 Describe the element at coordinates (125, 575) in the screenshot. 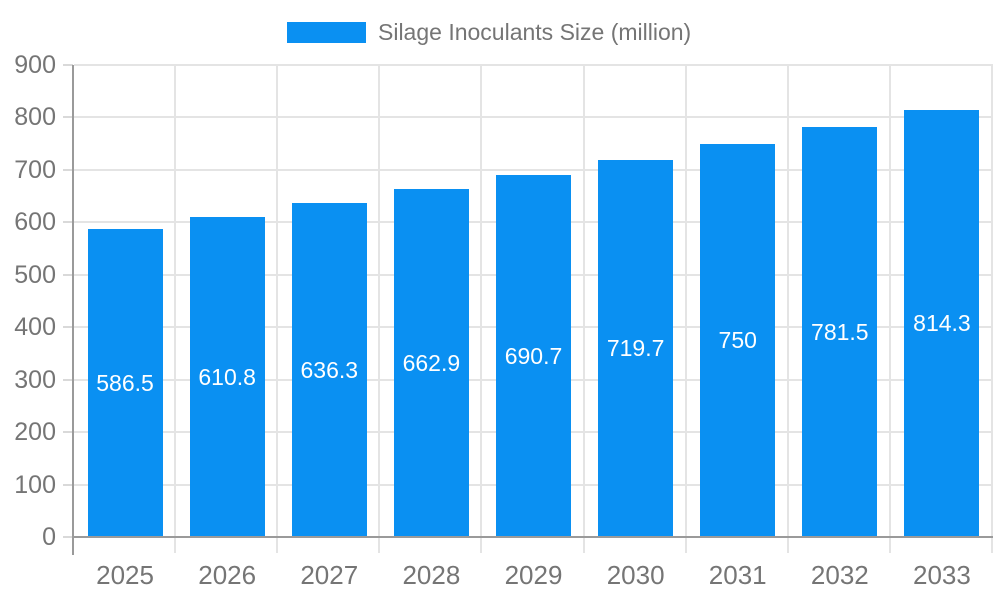

I see `x-axis-tick-label: 2025` at that location.